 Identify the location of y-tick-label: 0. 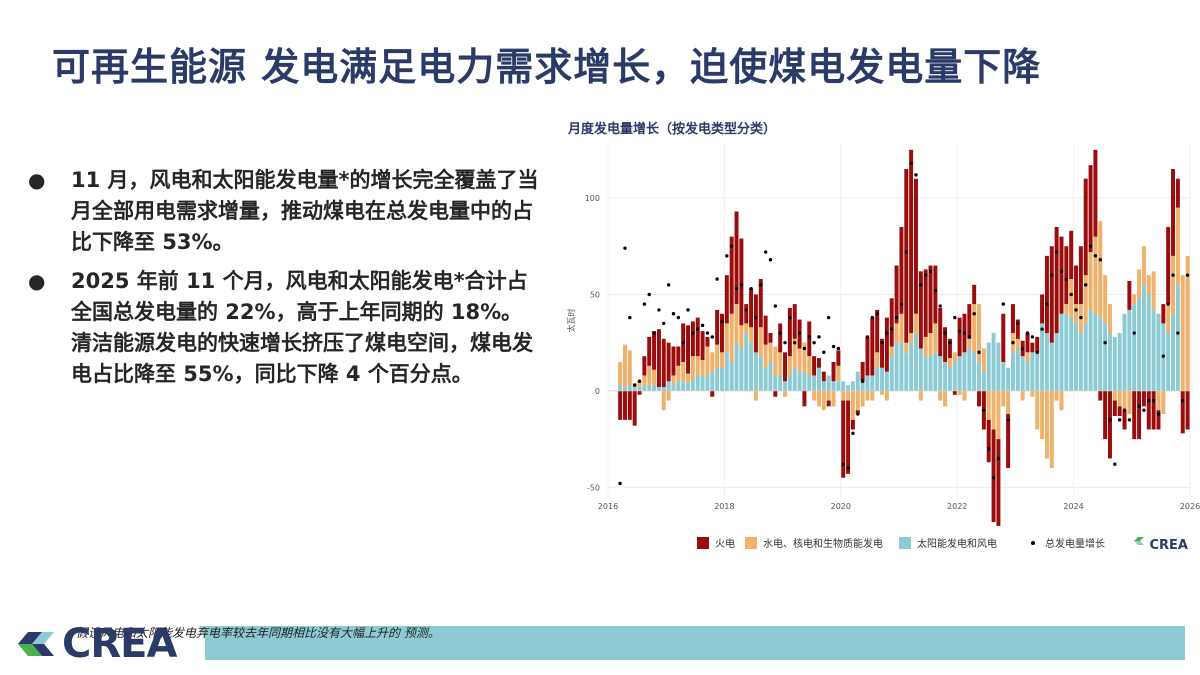
(597, 391).